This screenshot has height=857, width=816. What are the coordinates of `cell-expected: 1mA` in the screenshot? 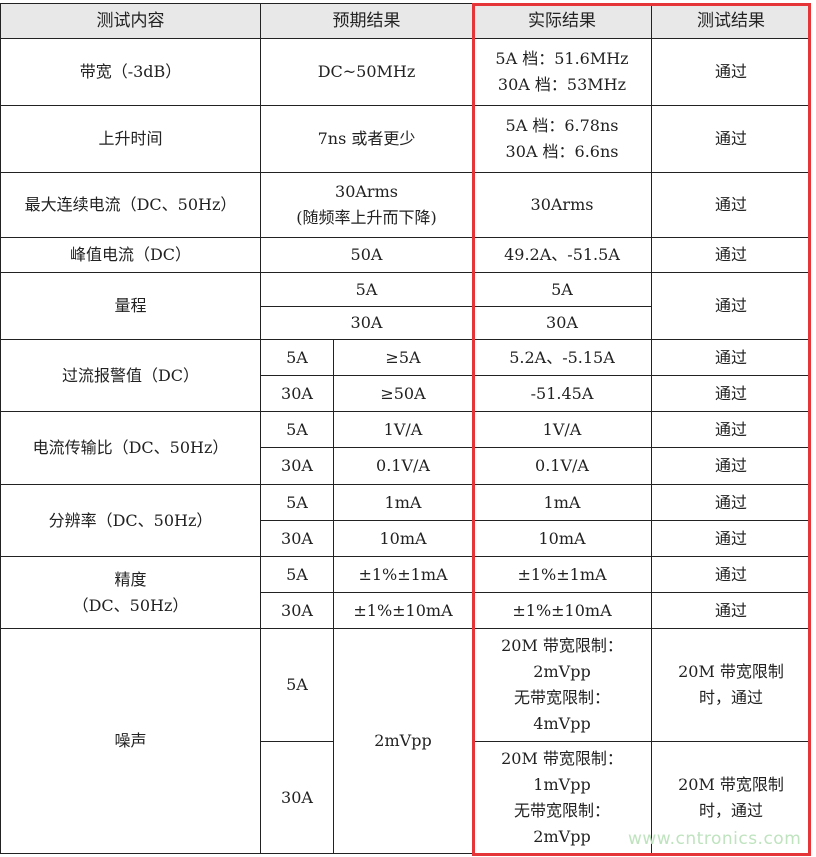 It's located at (403, 502).